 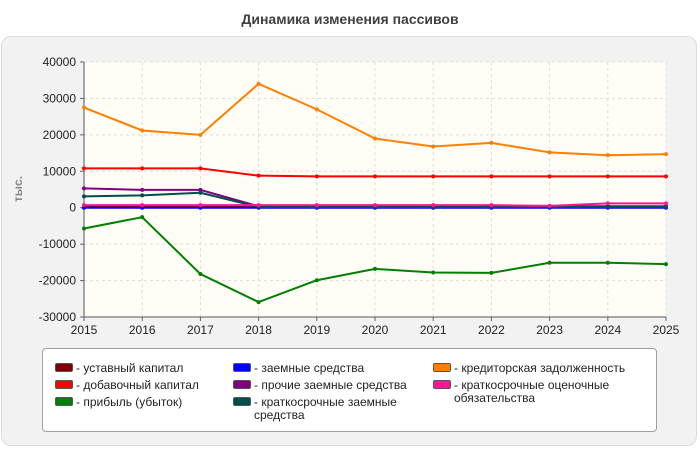 What do you see at coordinates (60, 135) in the screenshot?
I see `y-tick-label: 20000` at bounding box center [60, 135].